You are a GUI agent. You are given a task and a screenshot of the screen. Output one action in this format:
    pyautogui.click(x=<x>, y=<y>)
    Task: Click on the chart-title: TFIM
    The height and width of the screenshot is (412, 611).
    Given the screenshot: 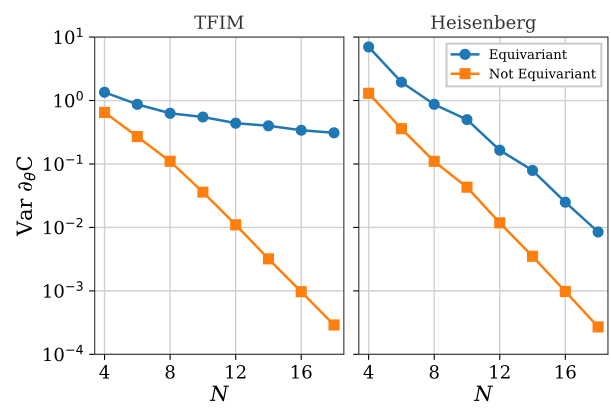 What is the action you would take?
    pyautogui.click(x=219, y=22)
    